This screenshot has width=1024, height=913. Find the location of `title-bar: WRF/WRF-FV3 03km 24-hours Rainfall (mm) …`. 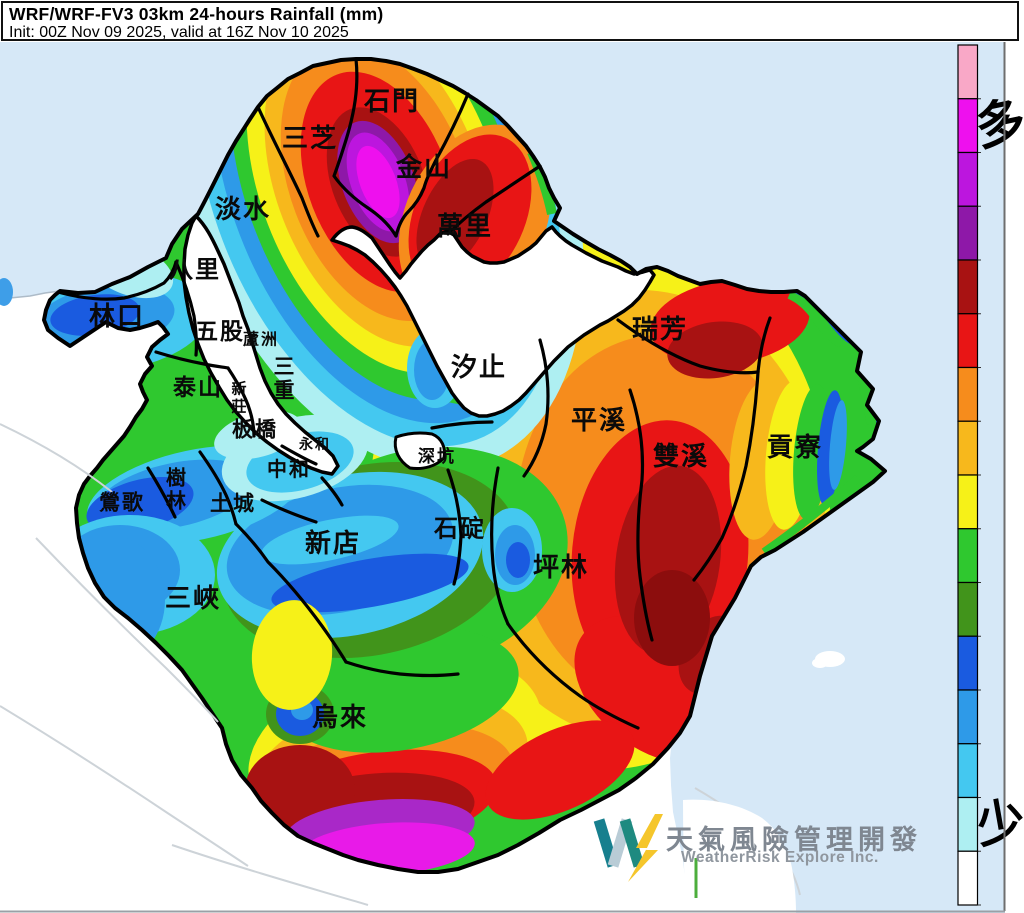

title-bar: WRF/WRF-FV3 03km 24-hours Rainfall (mm) … is located at coordinates (510, 21).